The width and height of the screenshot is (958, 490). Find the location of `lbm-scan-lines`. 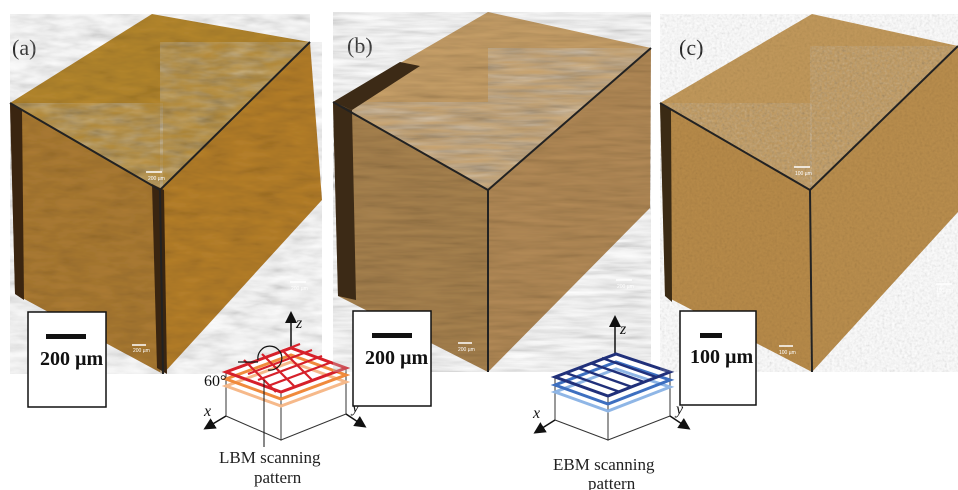

lbm-scan-lines is located at coordinates (285, 367).